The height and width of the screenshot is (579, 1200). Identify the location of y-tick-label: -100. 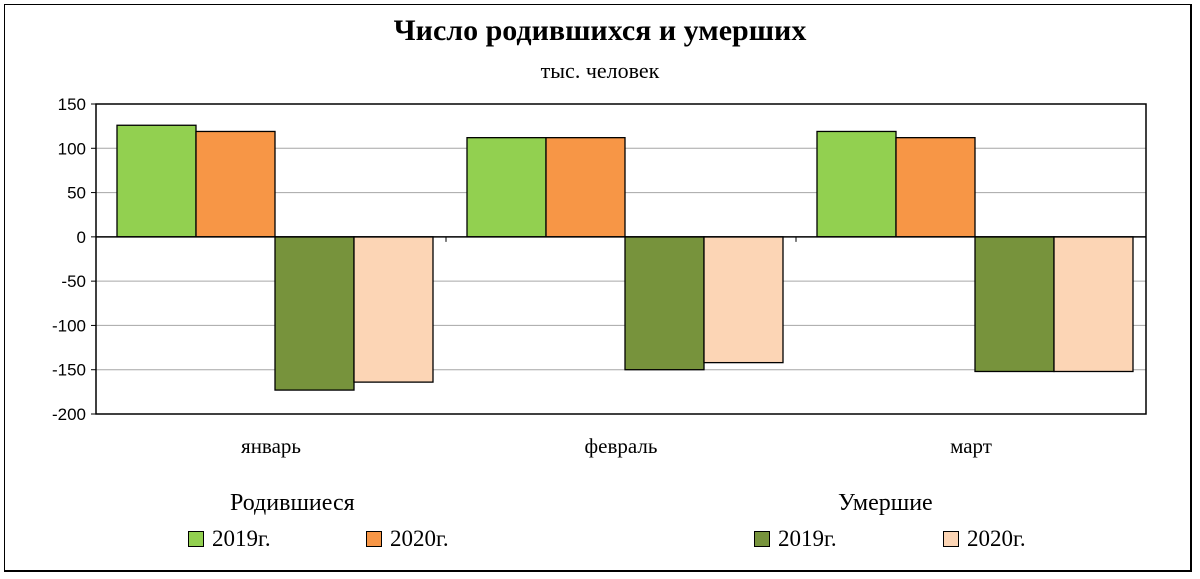
(69, 325).